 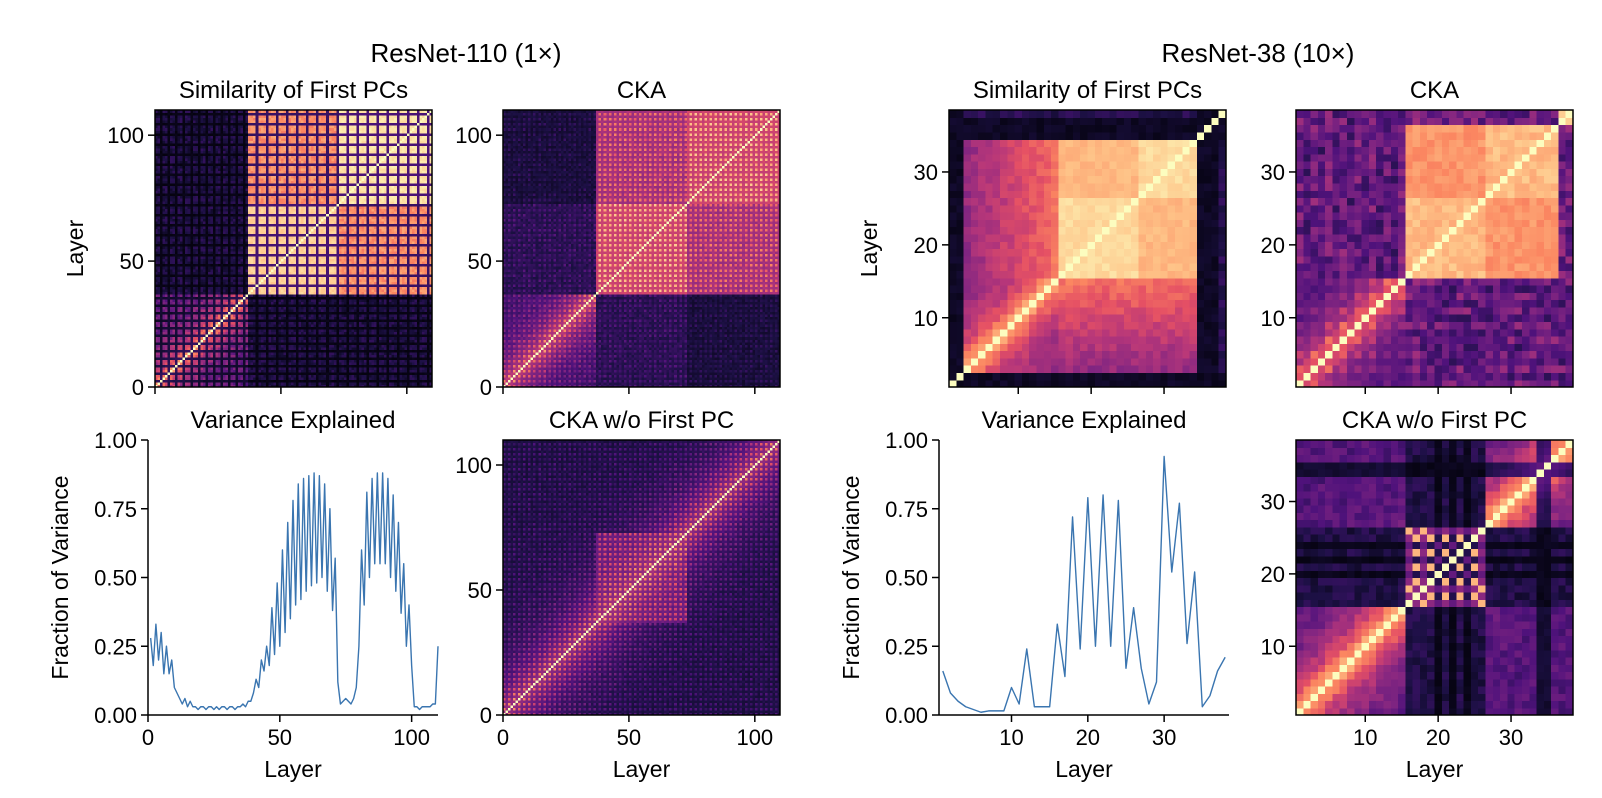 What do you see at coordinates (1258, 53) in the screenshot?
I see `group-title-resnet38: ResNet-38 (10×)` at bounding box center [1258, 53].